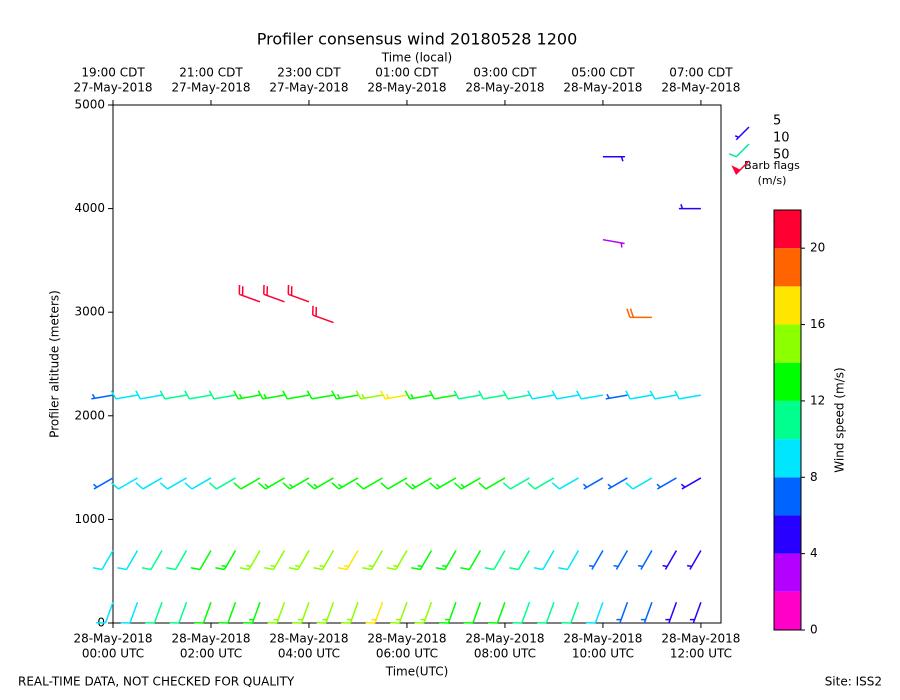 The height and width of the screenshot is (700, 900). Describe the element at coordinates (211, 654) in the screenshot. I see `x-tick-label: 02:00 UTC` at that location.